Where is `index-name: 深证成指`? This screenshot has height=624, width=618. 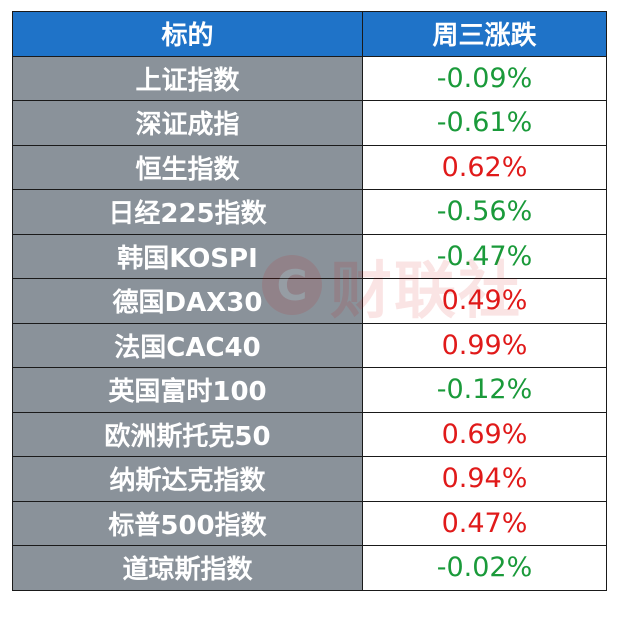
index-name: 深证成指 is located at coordinates (187, 123).